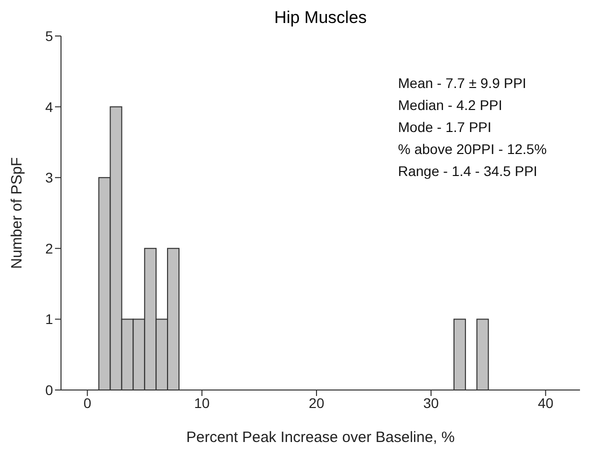 This screenshot has width=592, height=468. Describe the element at coordinates (451, 105) in the screenshot. I see `annotation: Median - 4.2 PPI` at that location.